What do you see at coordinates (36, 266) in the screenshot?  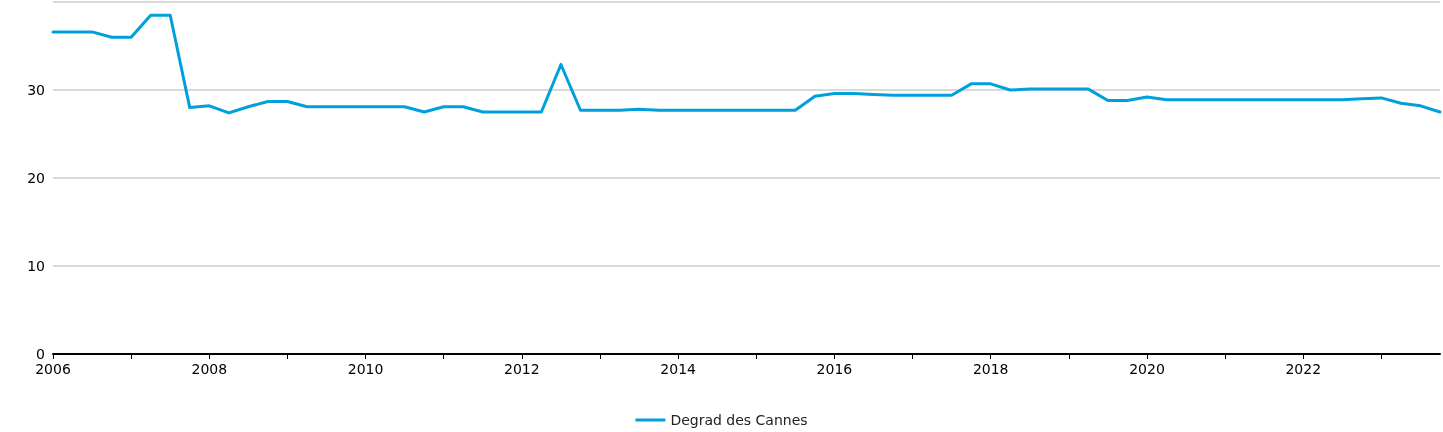 I see `y-tick-label: 10` at bounding box center [36, 266].